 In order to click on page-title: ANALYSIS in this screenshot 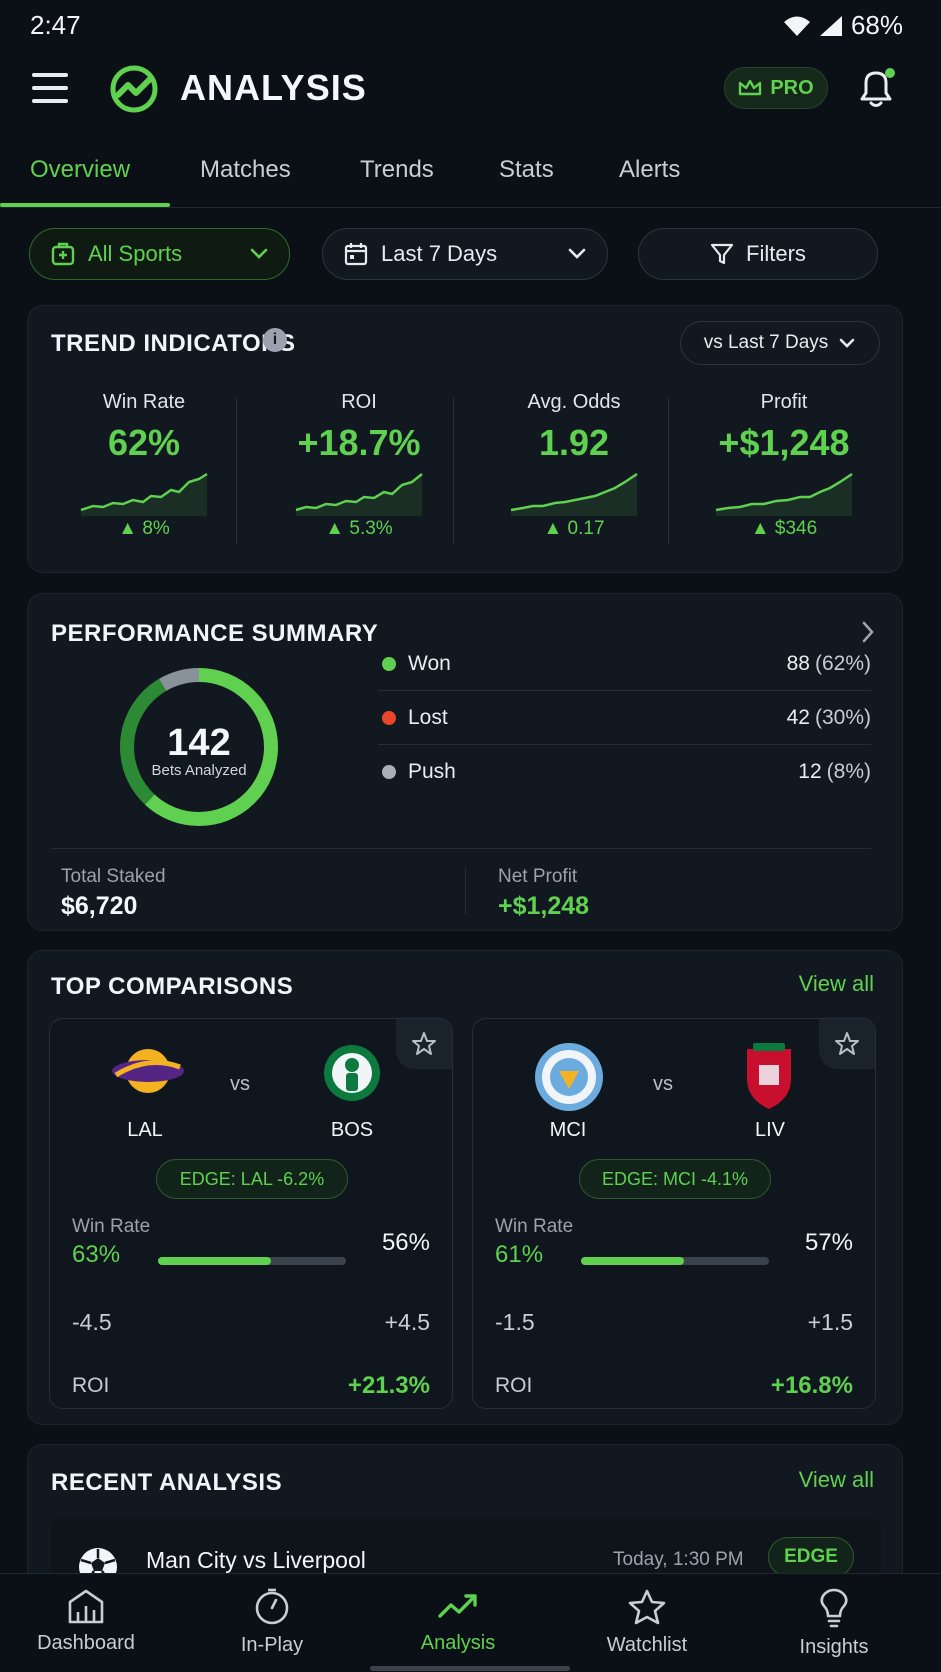, I will do `click(273, 87)`.